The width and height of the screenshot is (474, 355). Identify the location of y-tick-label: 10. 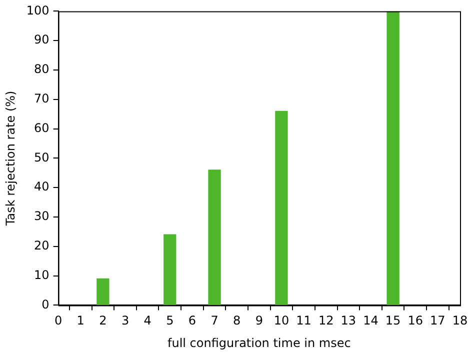
(42, 275).